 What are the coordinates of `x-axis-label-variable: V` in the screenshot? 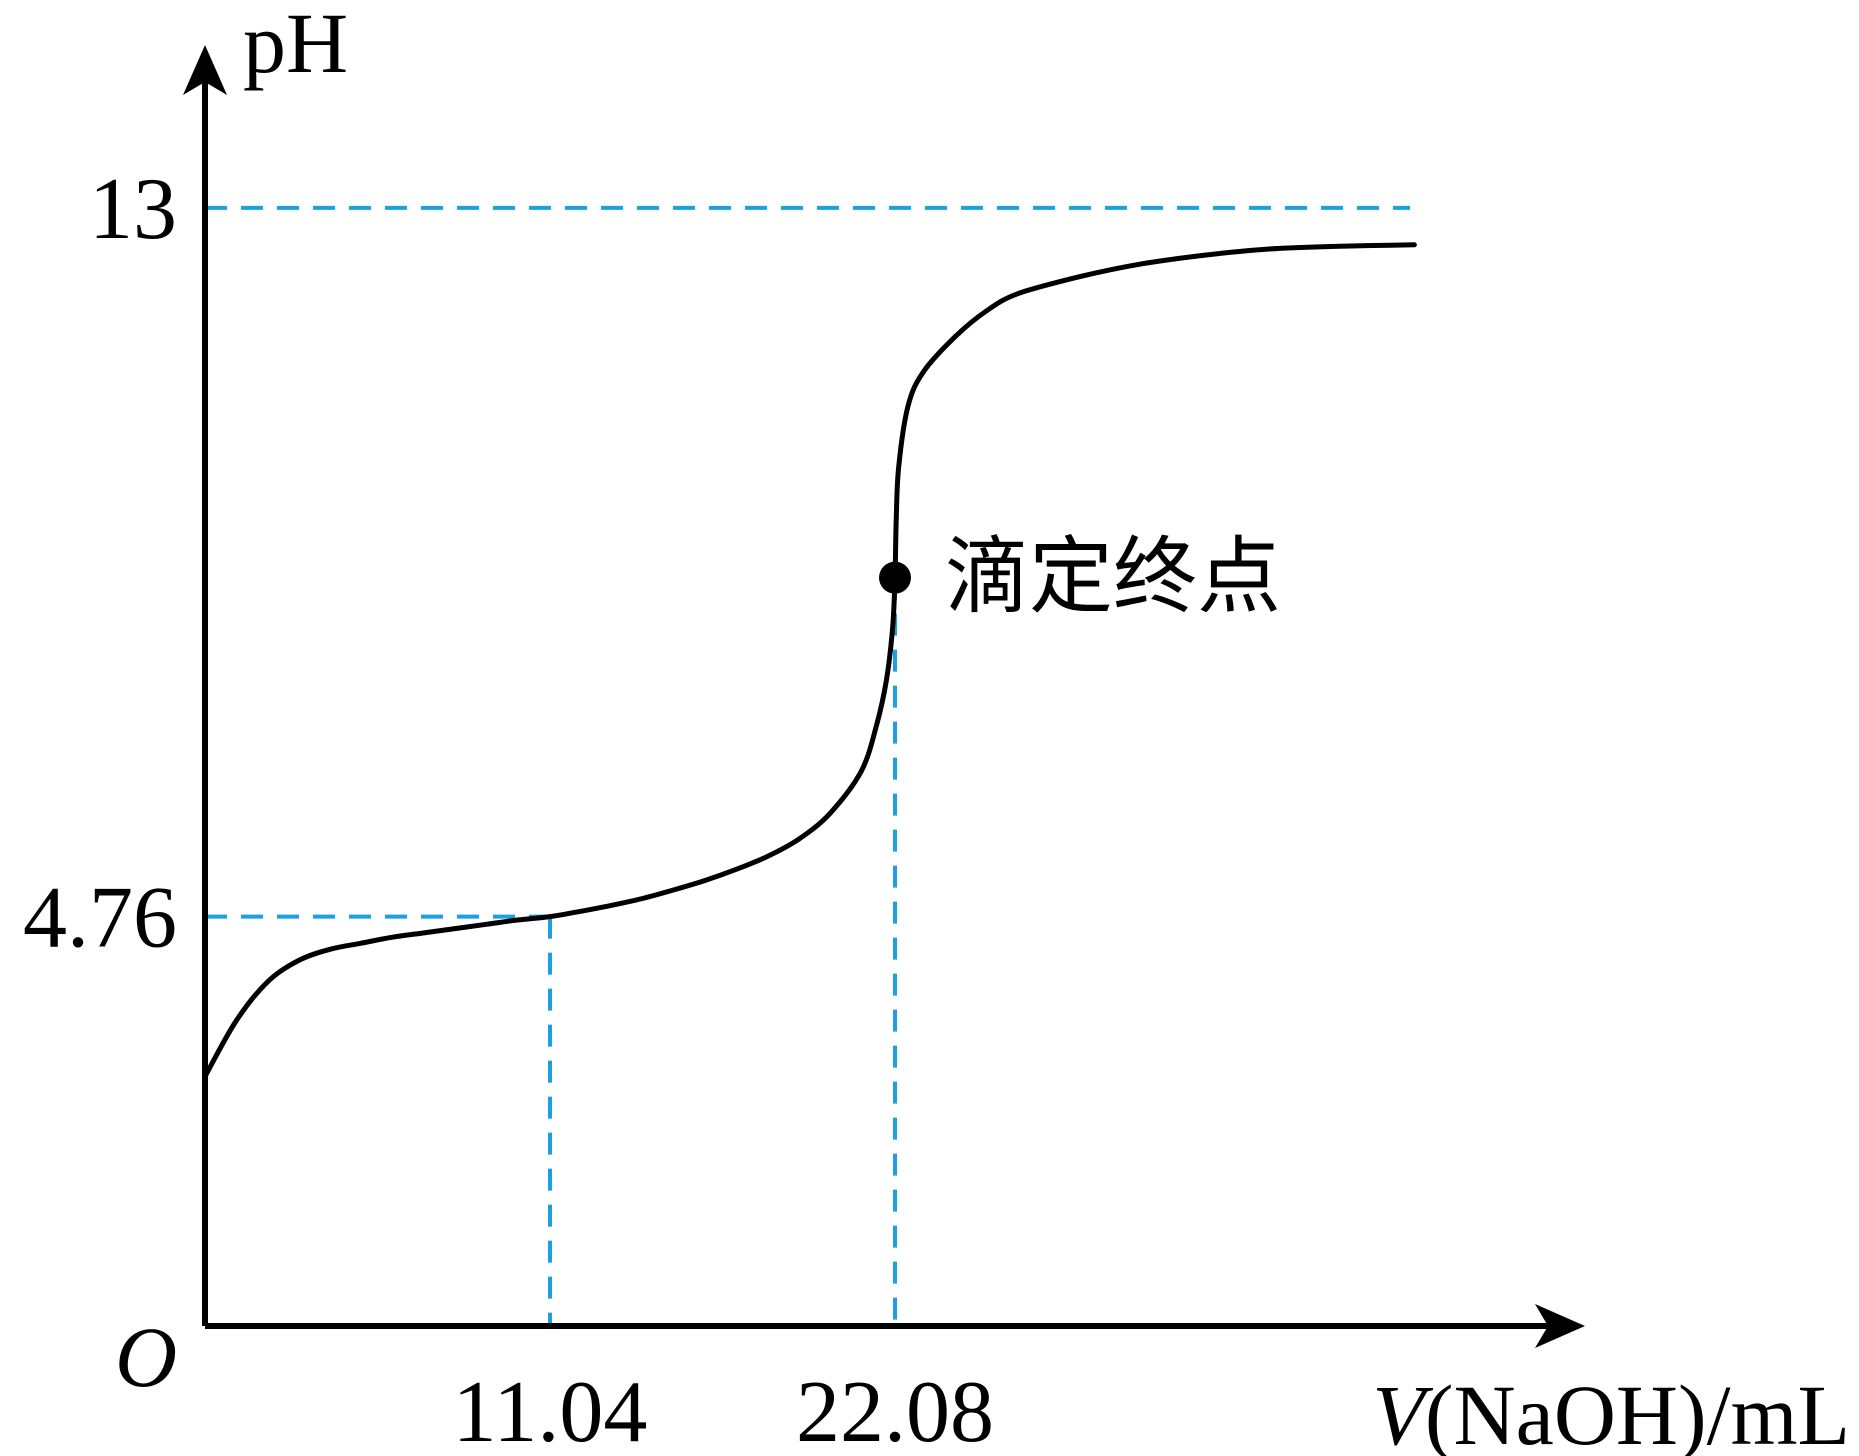 It's located at (1402, 1411).